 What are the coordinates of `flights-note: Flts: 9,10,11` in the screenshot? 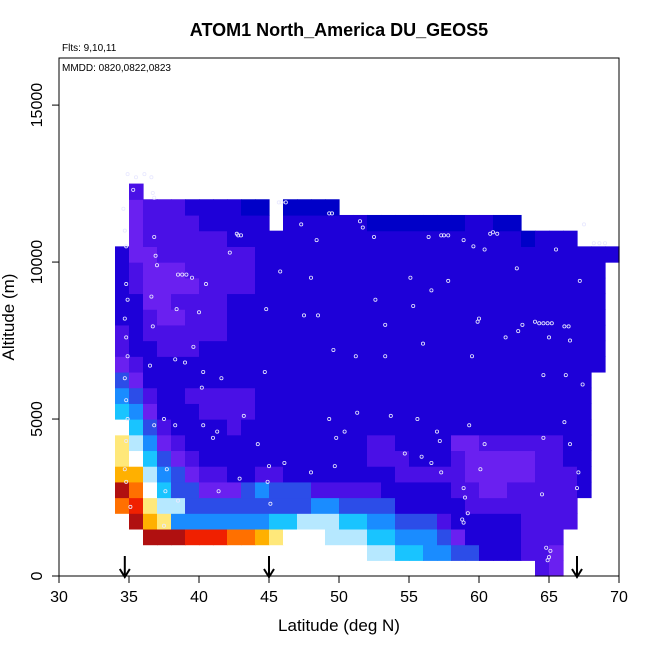 It's located at (89, 48).